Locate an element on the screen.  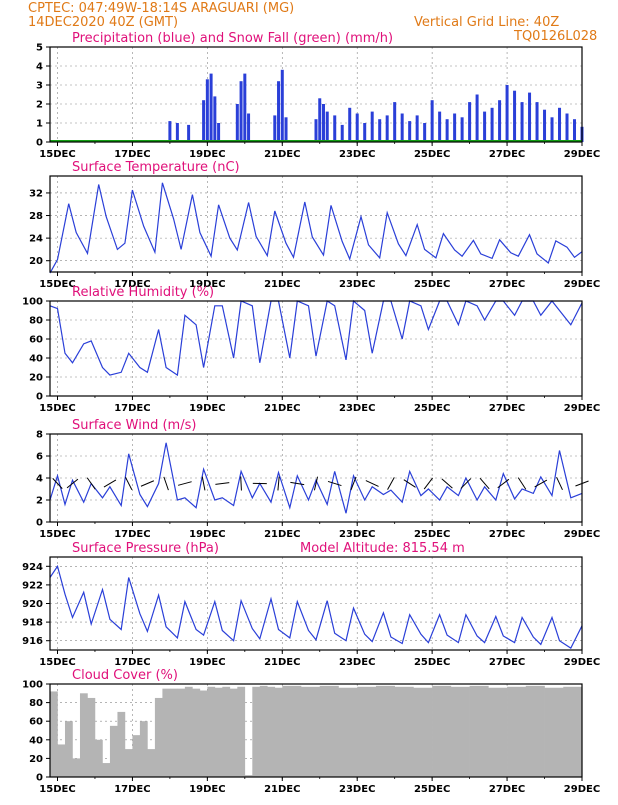
y-tick-label: 918 is located at coordinates (32, 623).